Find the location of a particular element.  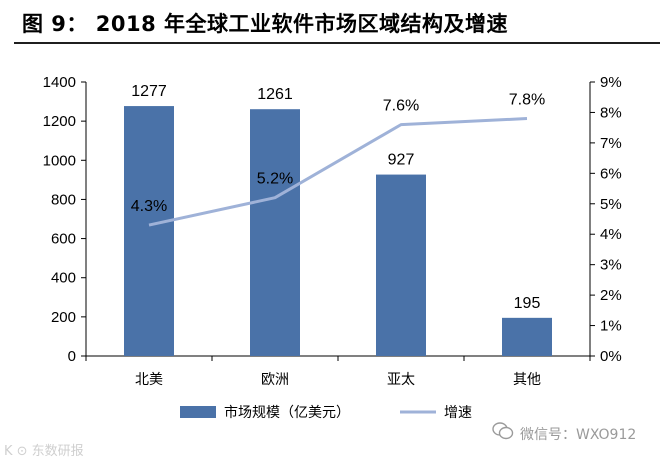

legend-bar-label: 市场规模（亿美元） is located at coordinates (287, 412).